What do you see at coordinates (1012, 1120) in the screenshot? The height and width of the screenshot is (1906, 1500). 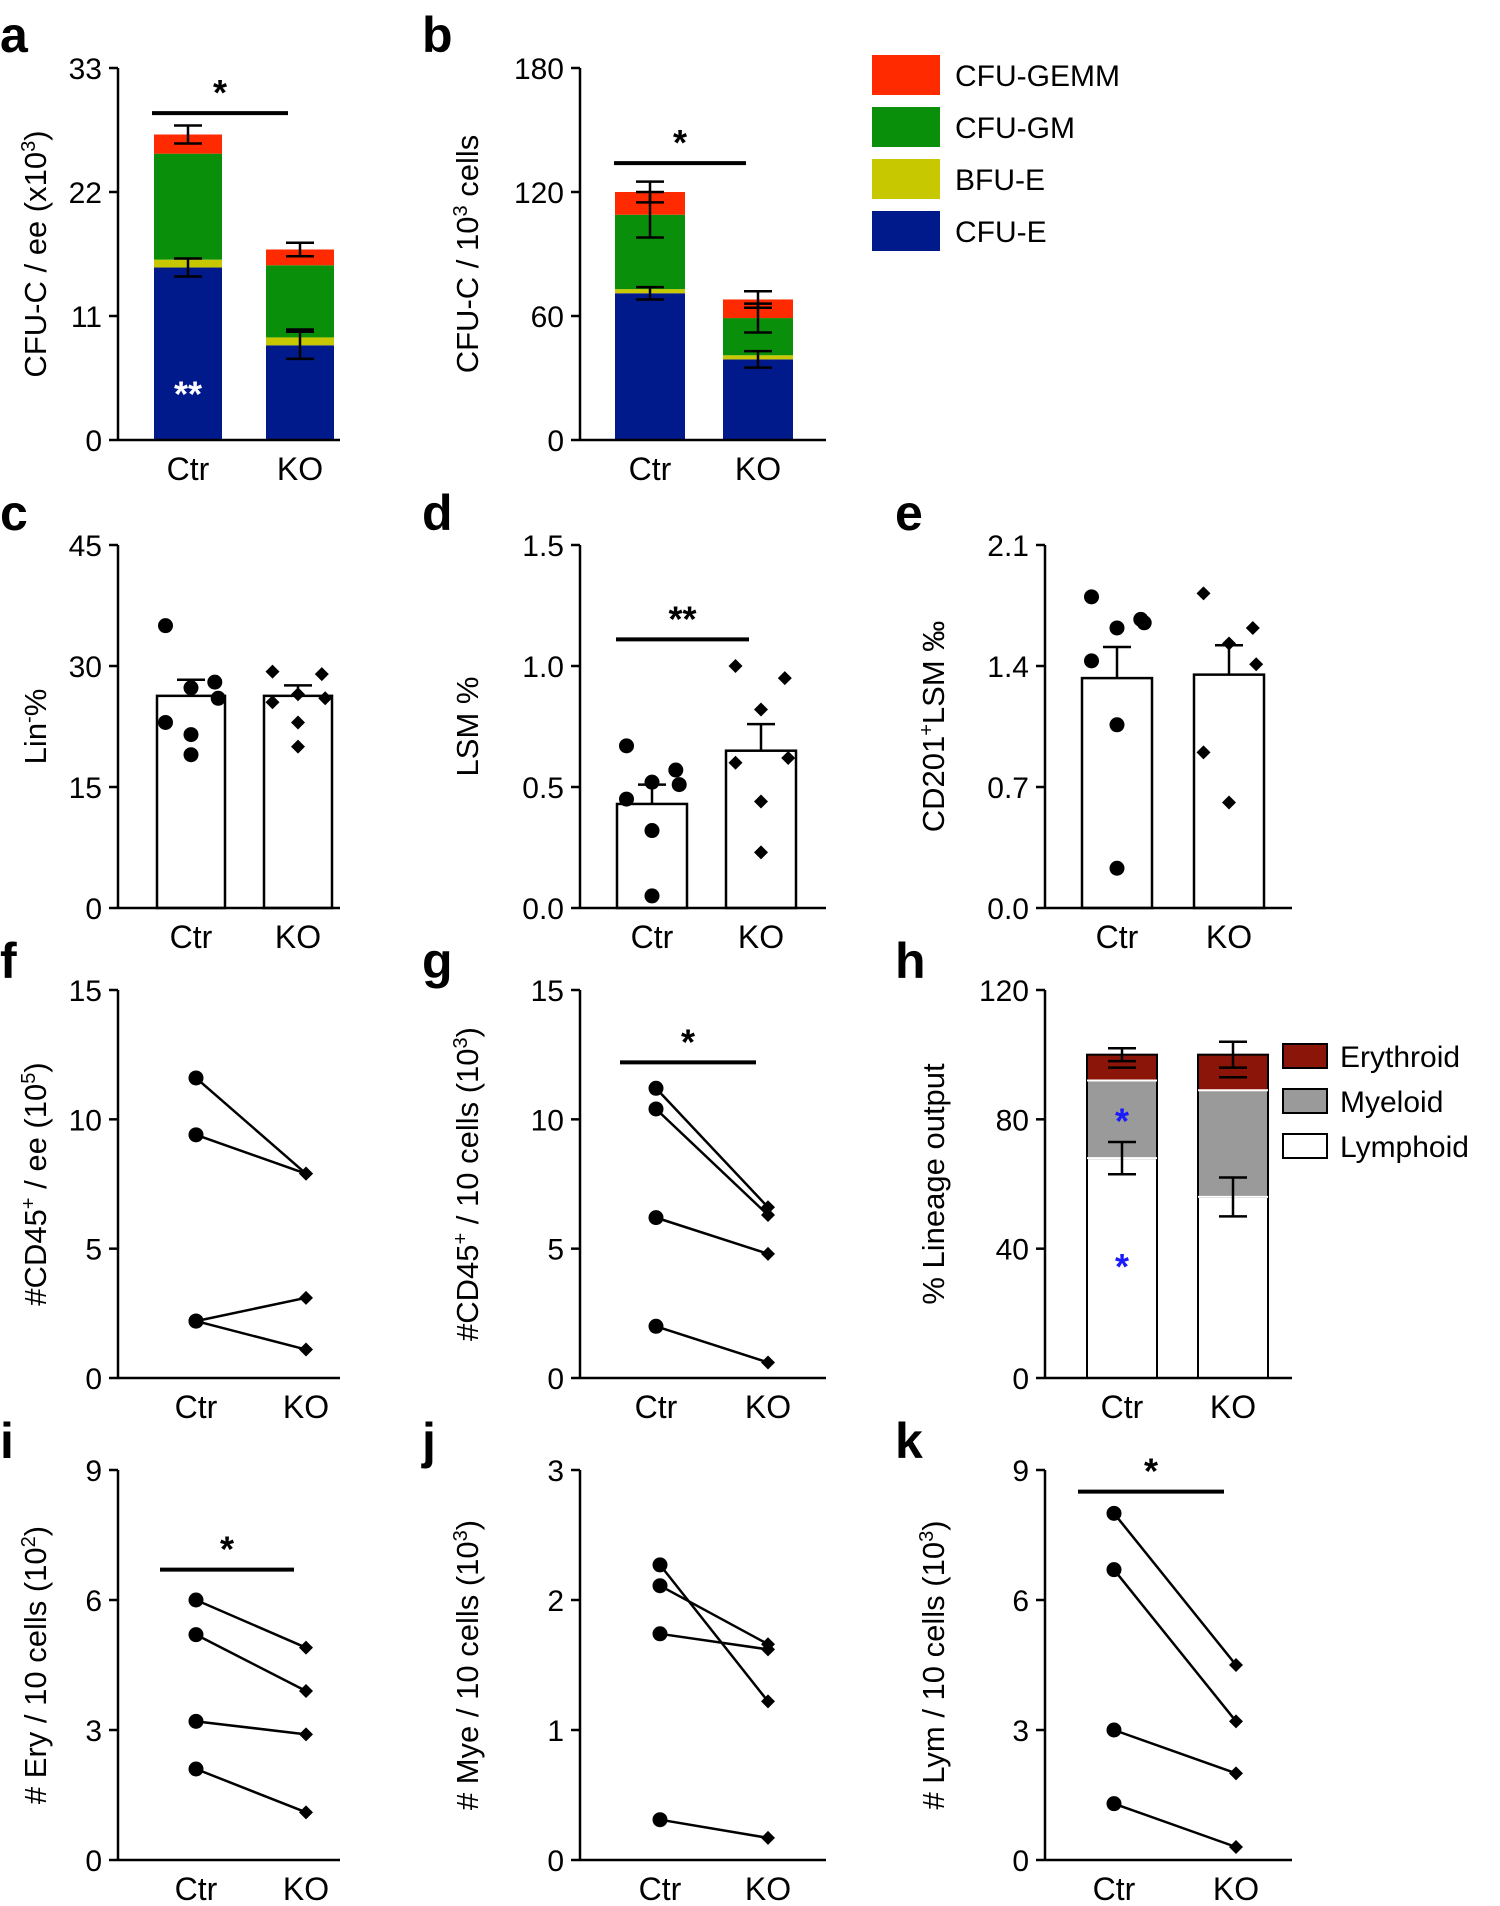 I see `y-tick-label: 80` at bounding box center [1012, 1120].